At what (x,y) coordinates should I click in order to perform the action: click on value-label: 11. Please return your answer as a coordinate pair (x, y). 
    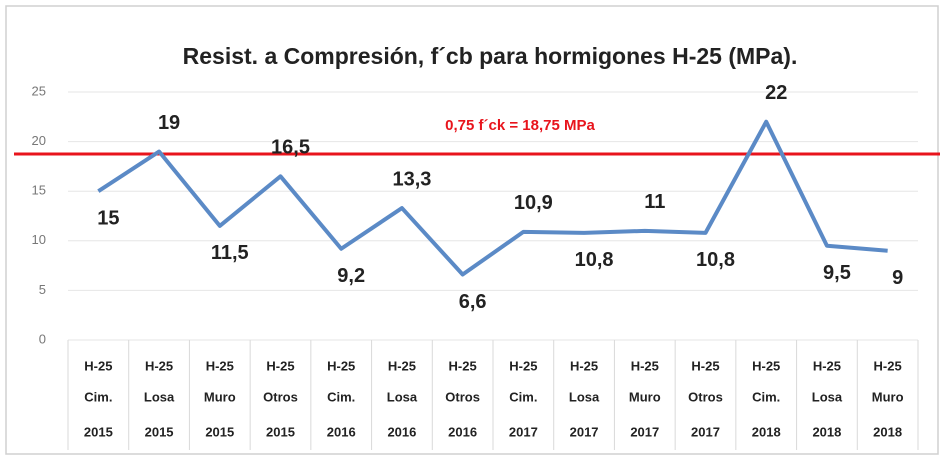
    Looking at the image, I should click on (654, 202).